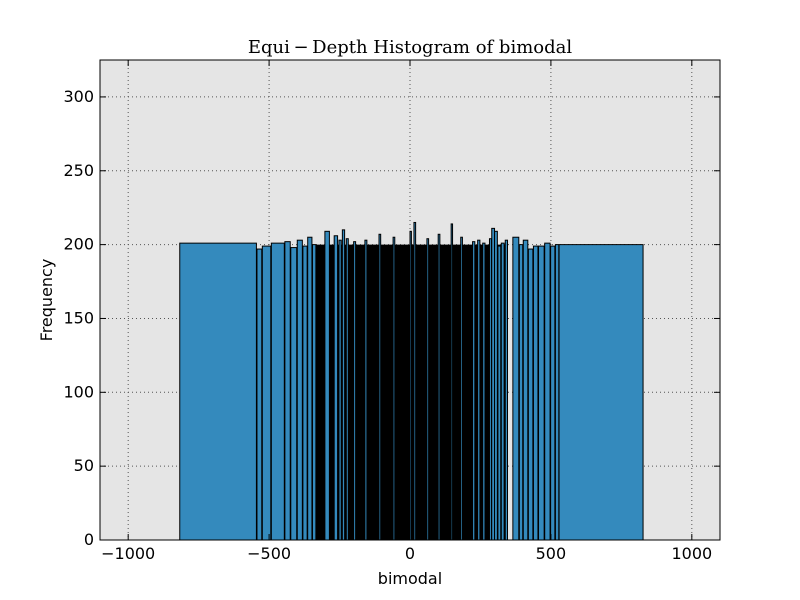 The width and height of the screenshot is (800, 600). Describe the element at coordinates (551, 553) in the screenshot. I see `x-tick-label: 500` at that location.